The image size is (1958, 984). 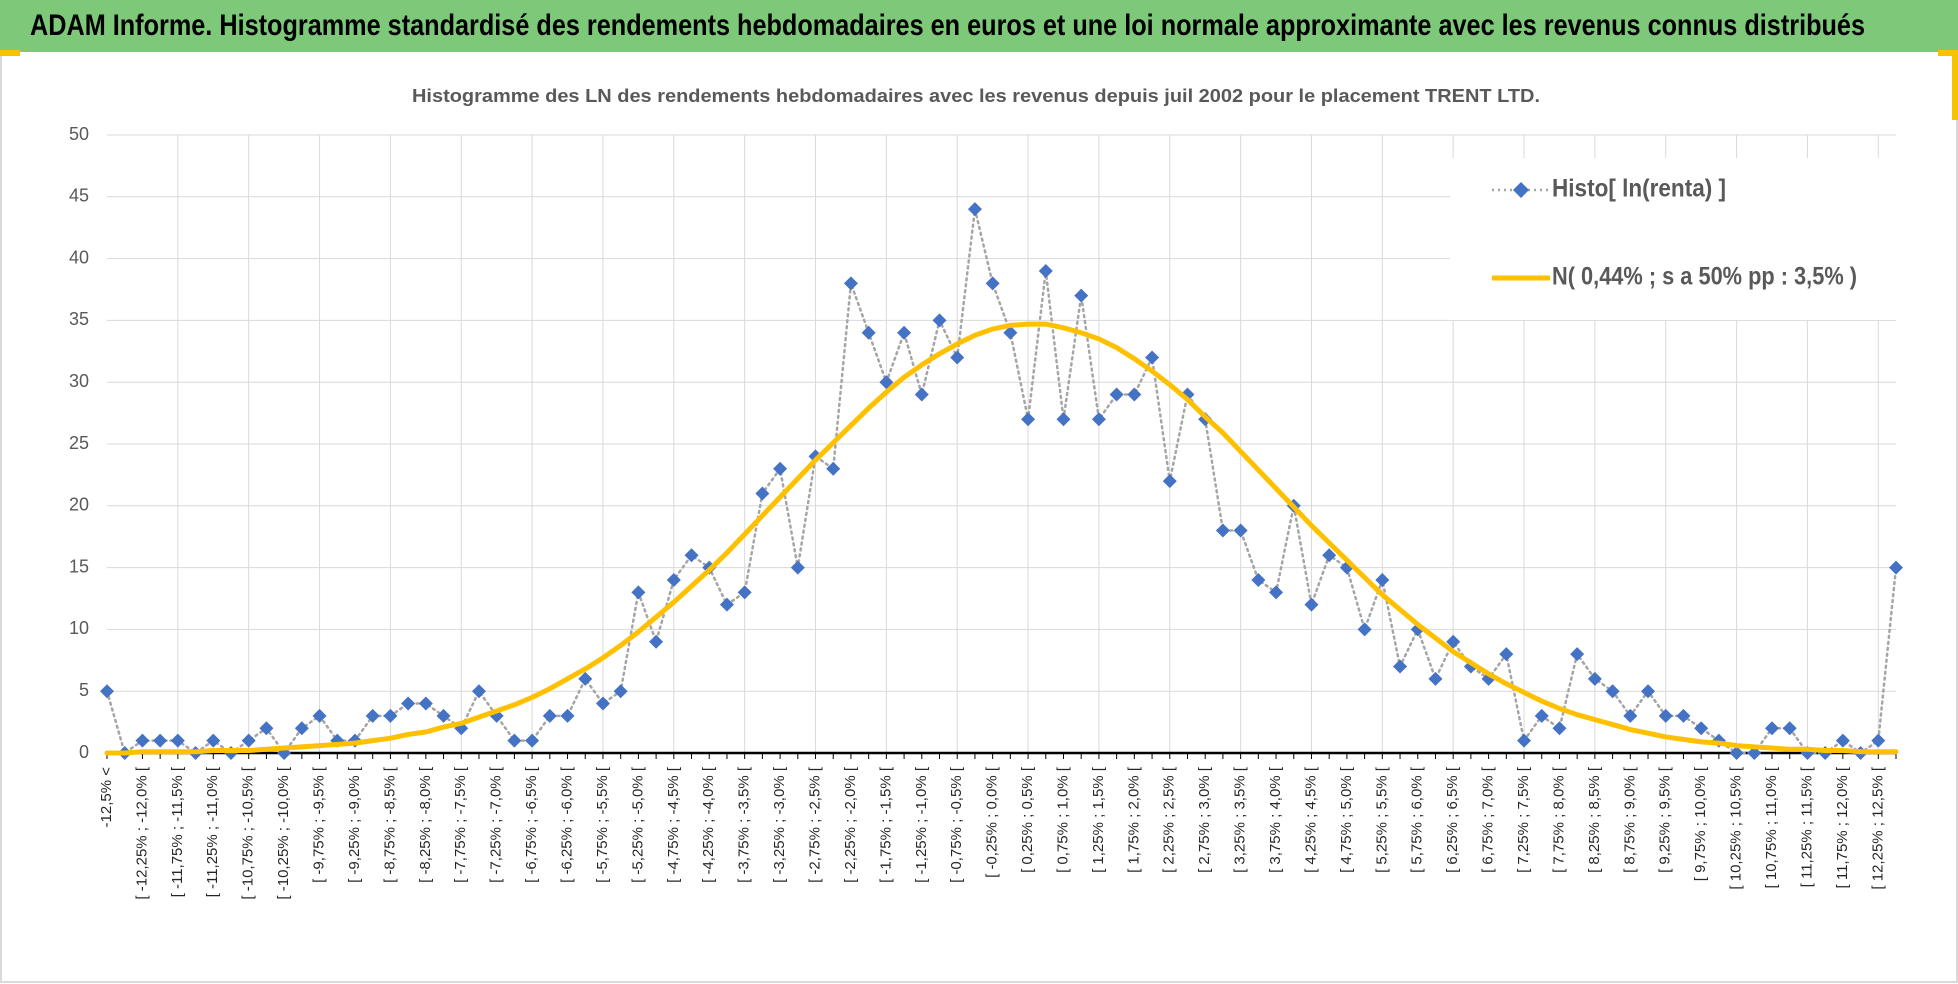 What do you see at coordinates (1806, 826) in the screenshot?
I see `x-tick-label: [ 11,25% ; 11,5% [` at bounding box center [1806, 826].